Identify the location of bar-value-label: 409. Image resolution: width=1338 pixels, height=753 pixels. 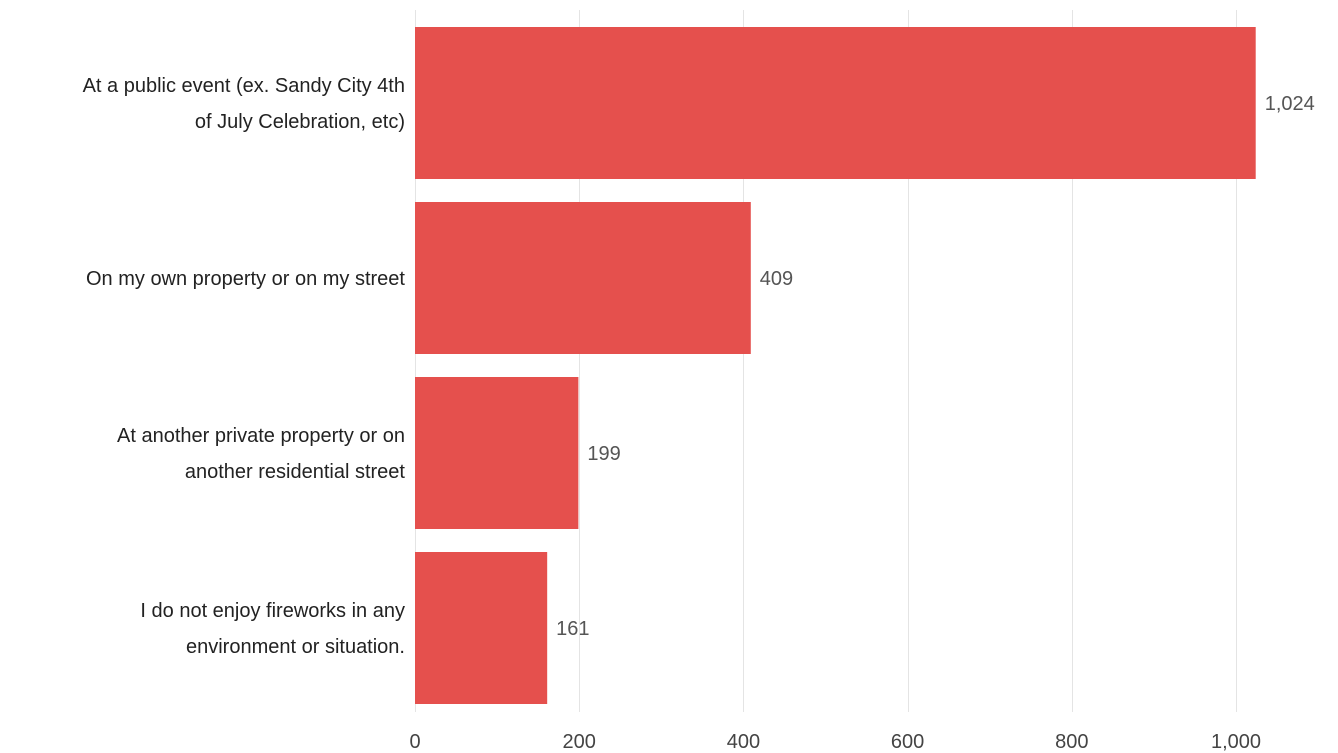
(776, 279).